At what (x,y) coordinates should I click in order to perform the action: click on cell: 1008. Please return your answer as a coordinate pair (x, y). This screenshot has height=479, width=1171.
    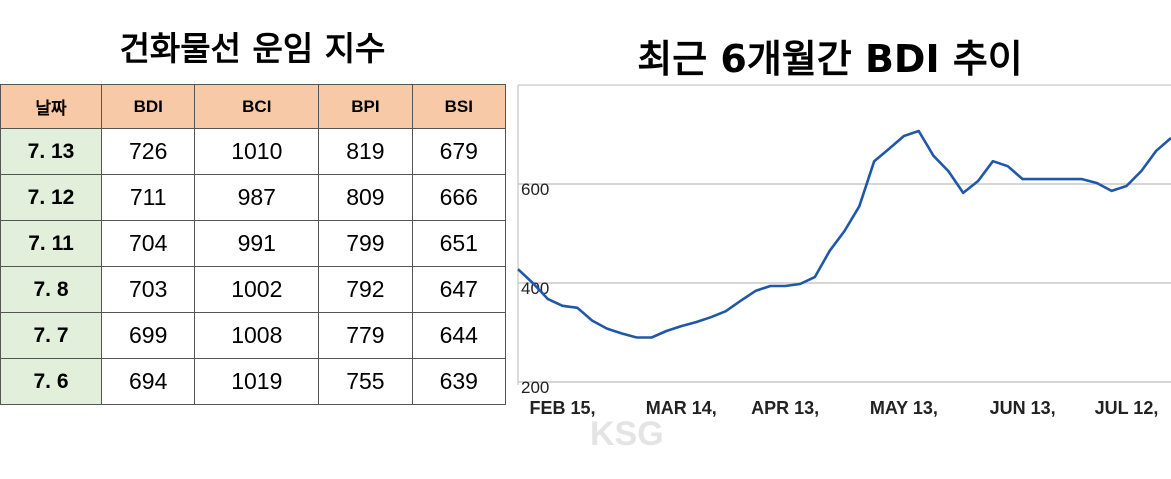
    Looking at the image, I should click on (257, 335).